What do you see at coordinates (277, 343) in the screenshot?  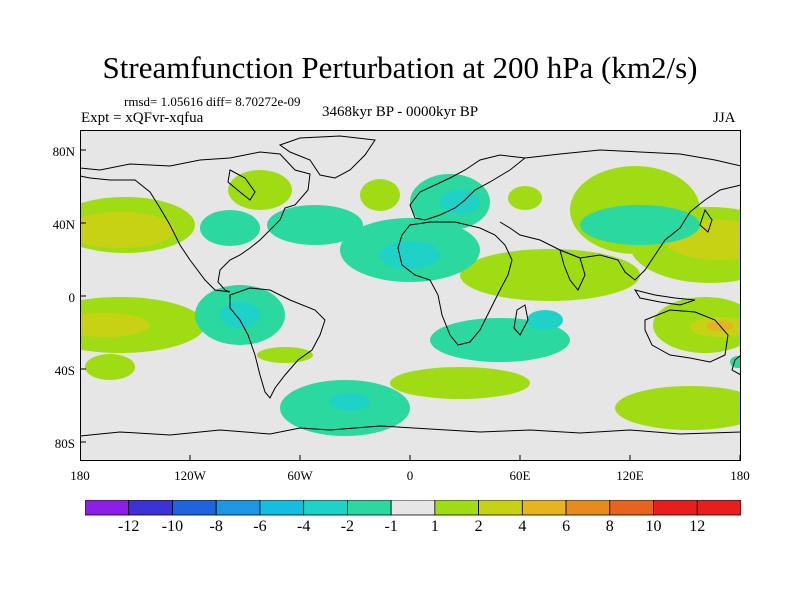 I see `south-america-coast` at bounding box center [277, 343].